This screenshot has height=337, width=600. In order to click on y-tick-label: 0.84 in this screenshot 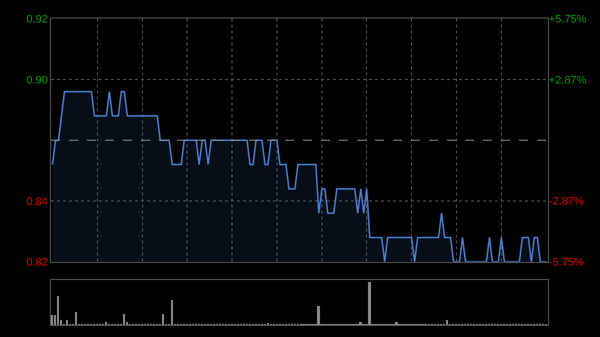, I will do `click(37, 202)`.